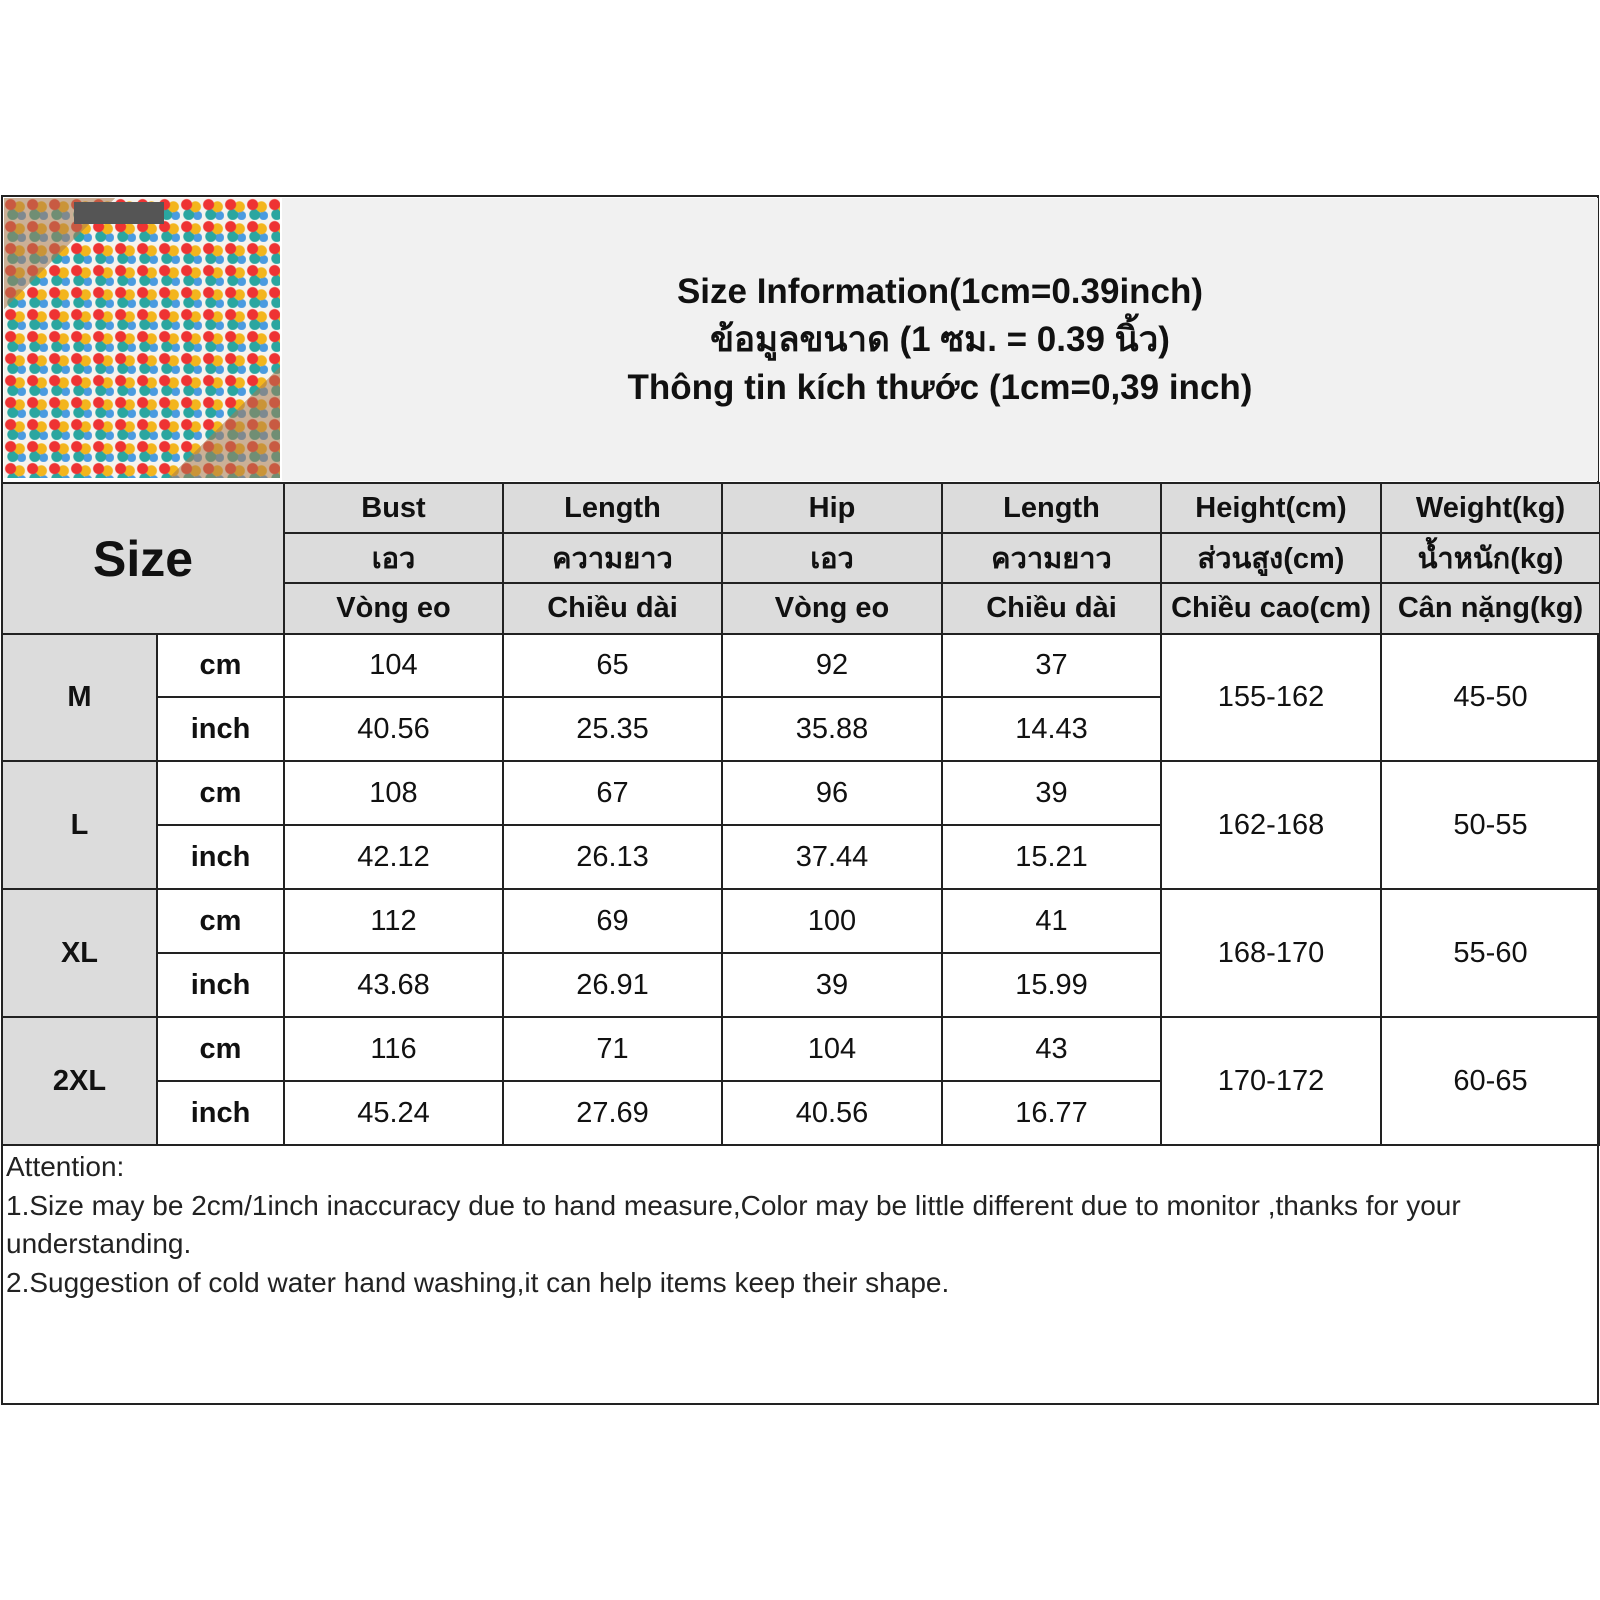 The height and width of the screenshot is (1600, 1600). I want to click on measurement-cm: 43, so click(1051, 1049).